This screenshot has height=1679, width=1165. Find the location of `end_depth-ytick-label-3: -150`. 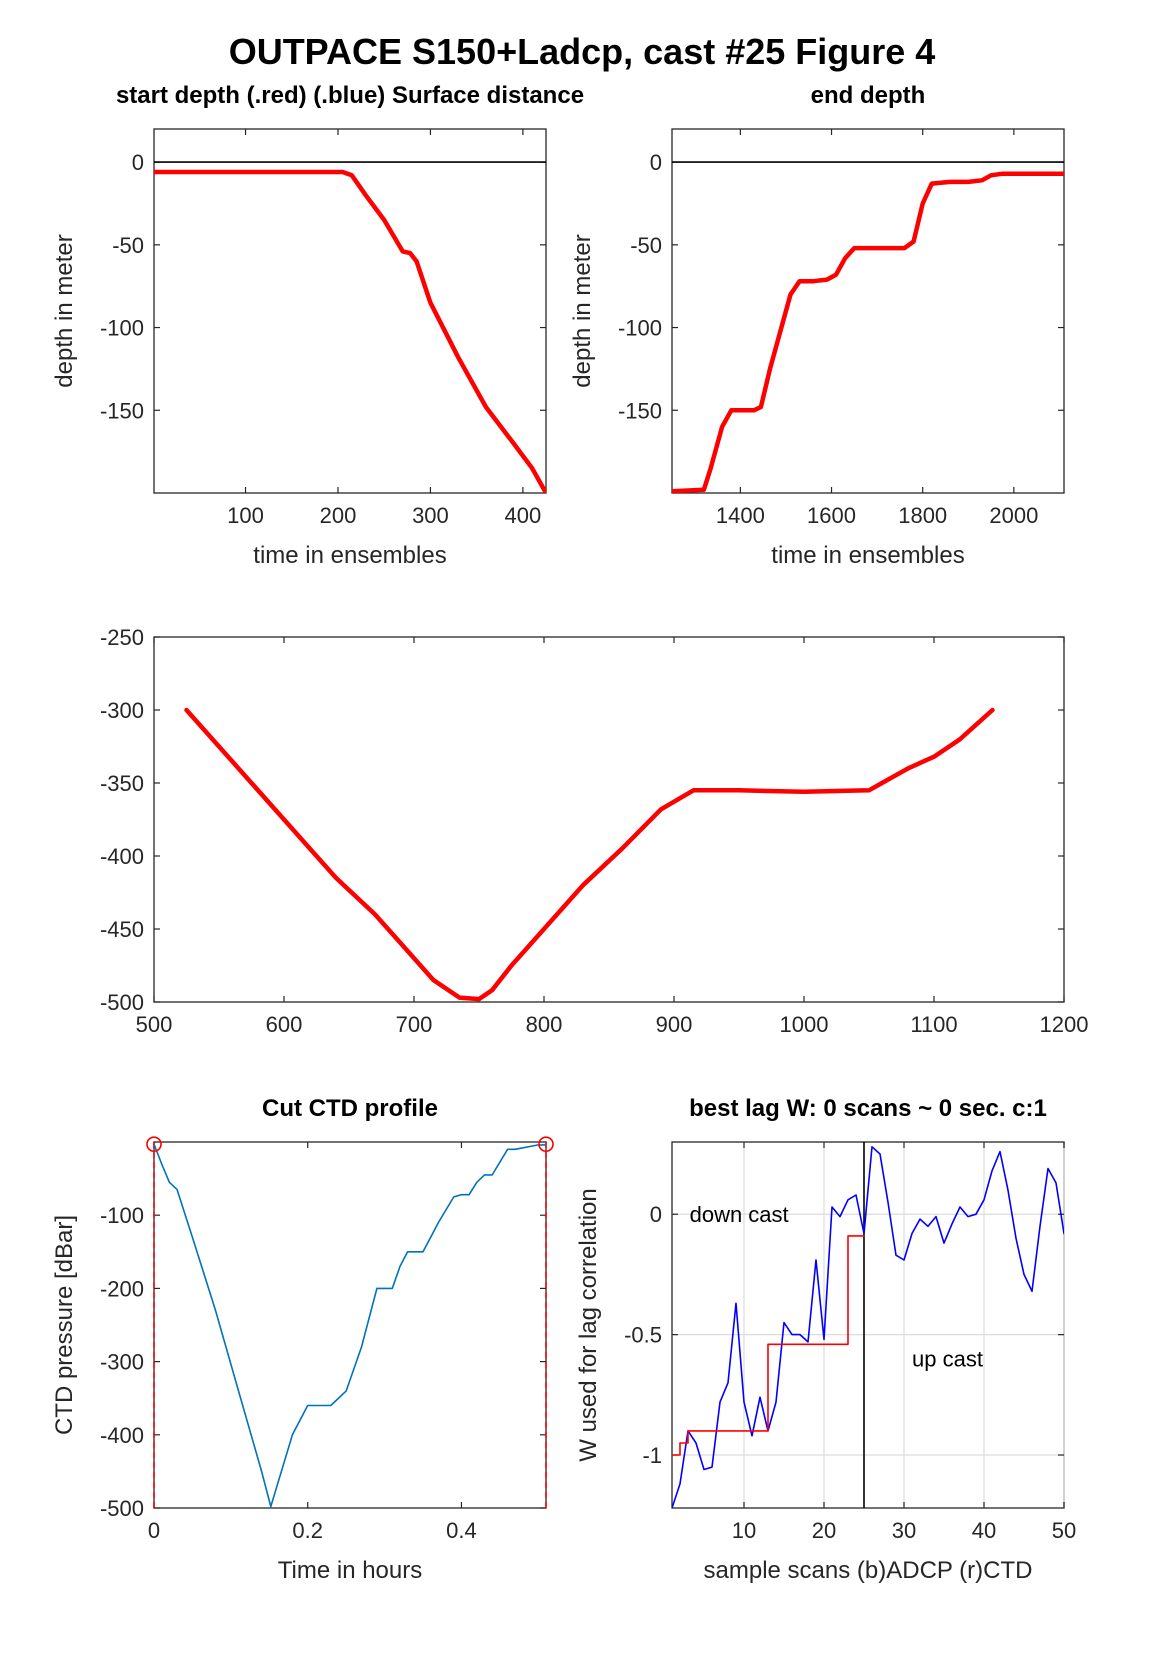

end_depth-ytick-label-3: -150 is located at coordinates (640, 410).